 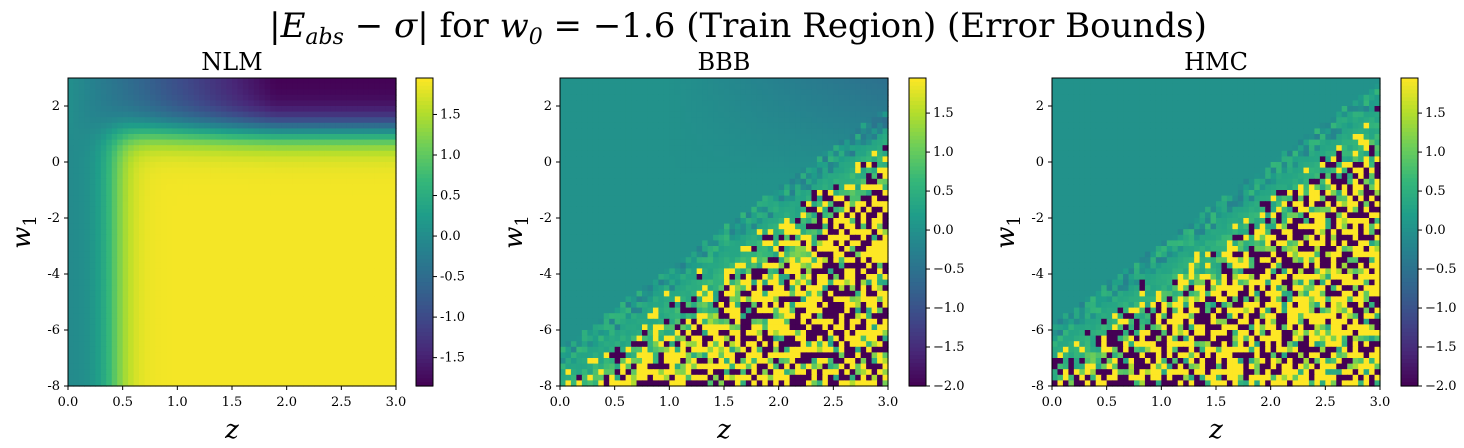 I want to click on colorbar: 1.5 1.0 0.5 0.0 -0.5 -1.0 -1.5, so click(x=440, y=232).